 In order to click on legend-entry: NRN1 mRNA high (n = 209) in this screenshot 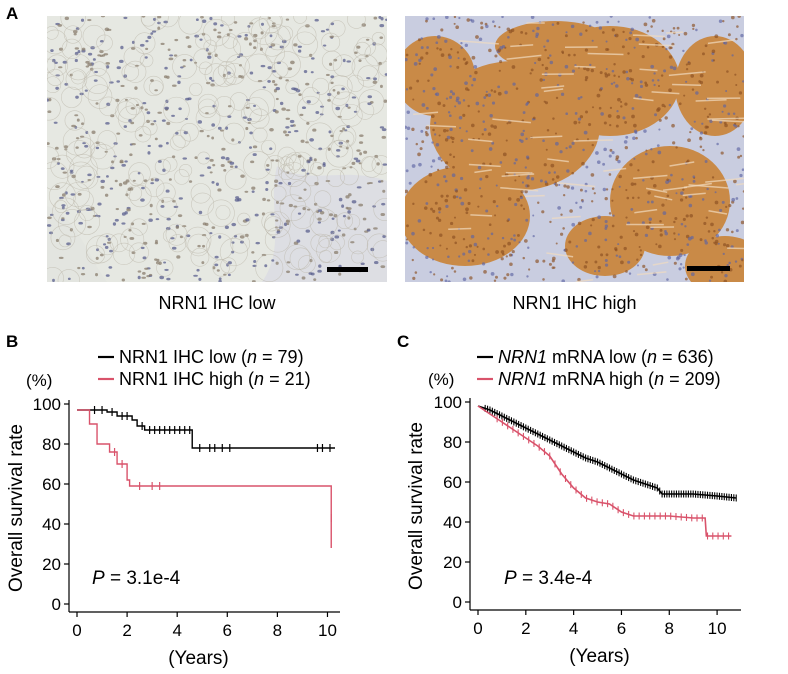, I will do `click(609, 379)`.